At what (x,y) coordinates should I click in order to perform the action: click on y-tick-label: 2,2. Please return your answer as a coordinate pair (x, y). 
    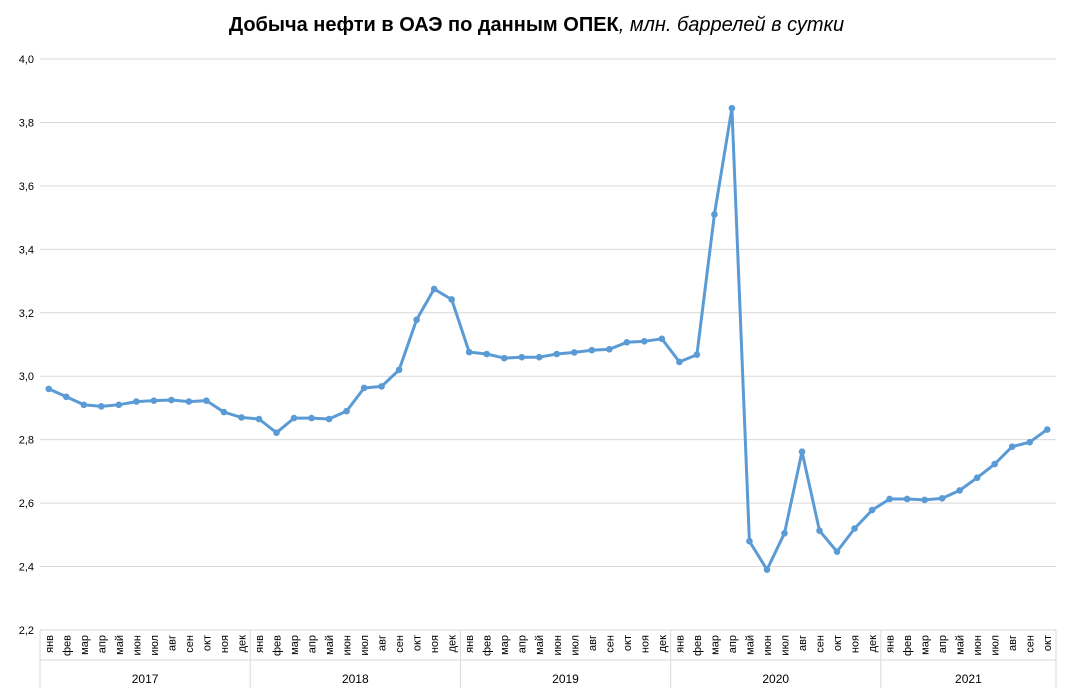
    Looking at the image, I should click on (26, 631).